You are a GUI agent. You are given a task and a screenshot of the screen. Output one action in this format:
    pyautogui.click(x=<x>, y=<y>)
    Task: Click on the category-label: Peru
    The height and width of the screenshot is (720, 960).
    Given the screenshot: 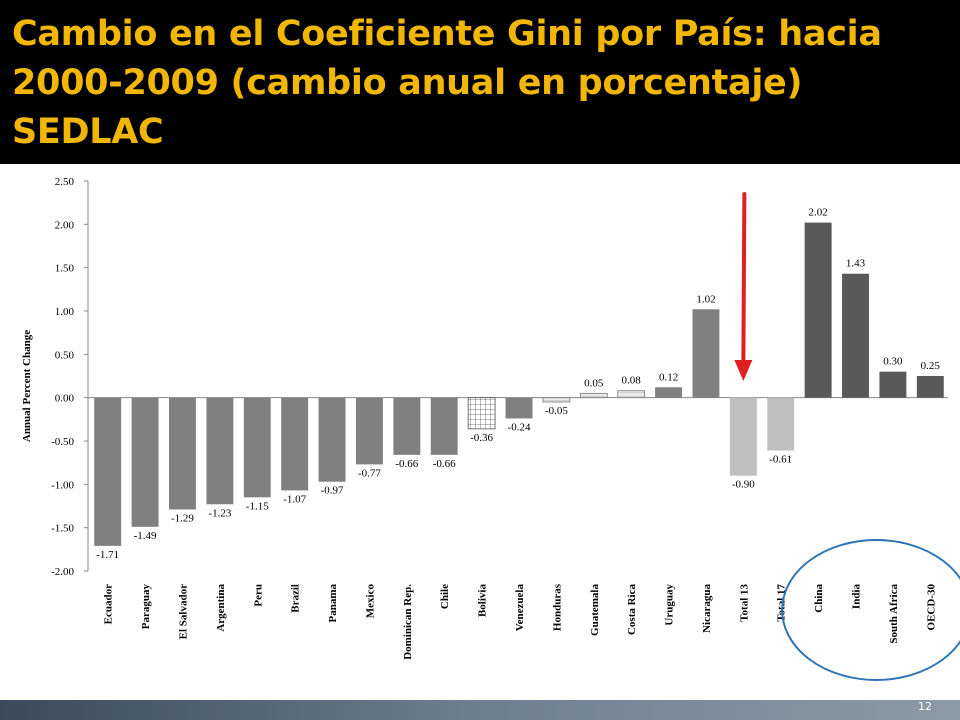 What is the action you would take?
    pyautogui.click(x=258, y=595)
    